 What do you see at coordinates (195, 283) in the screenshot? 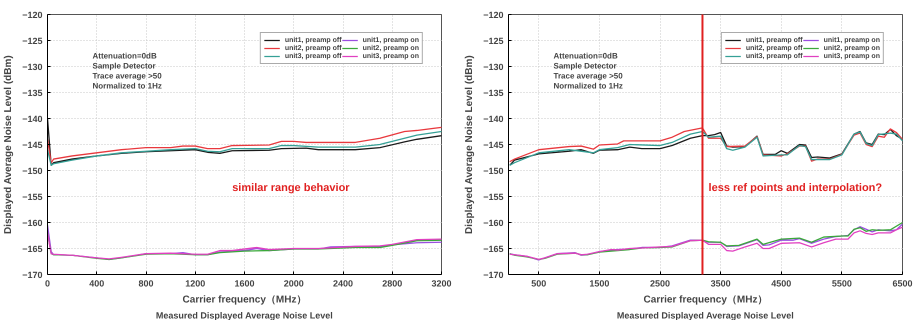
I see `x-tick-label: 1200` at bounding box center [195, 283].